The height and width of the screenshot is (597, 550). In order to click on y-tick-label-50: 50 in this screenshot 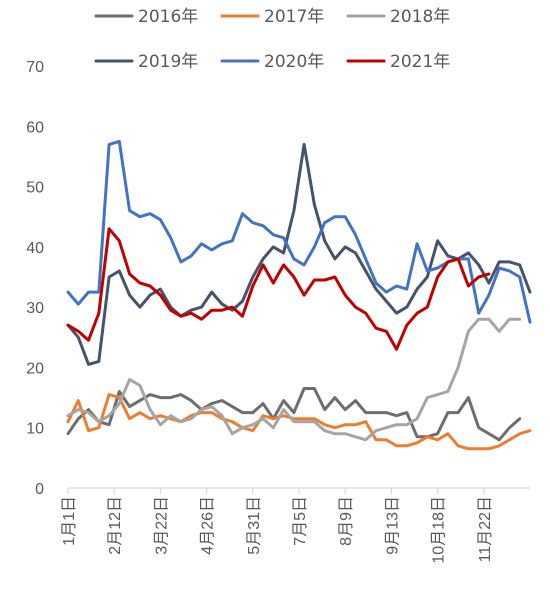, I will do `click(35, 188)`.